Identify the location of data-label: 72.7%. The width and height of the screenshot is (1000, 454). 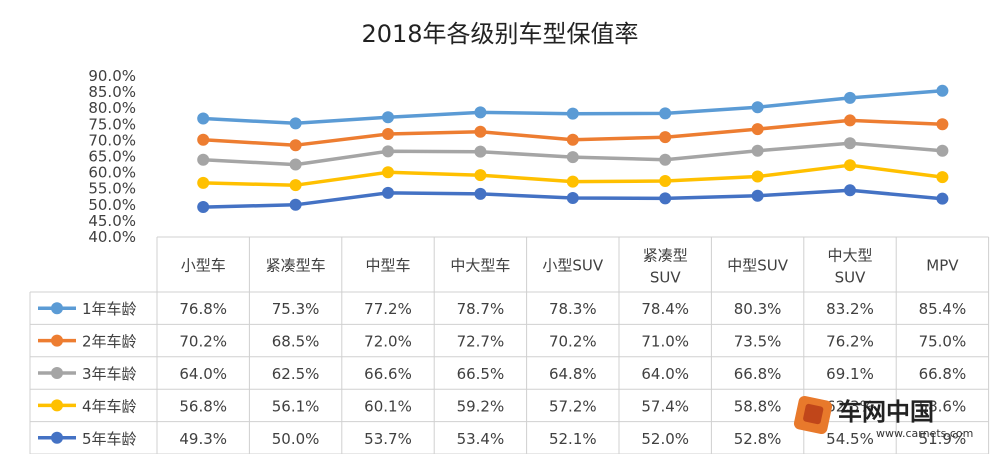
(481, 342).